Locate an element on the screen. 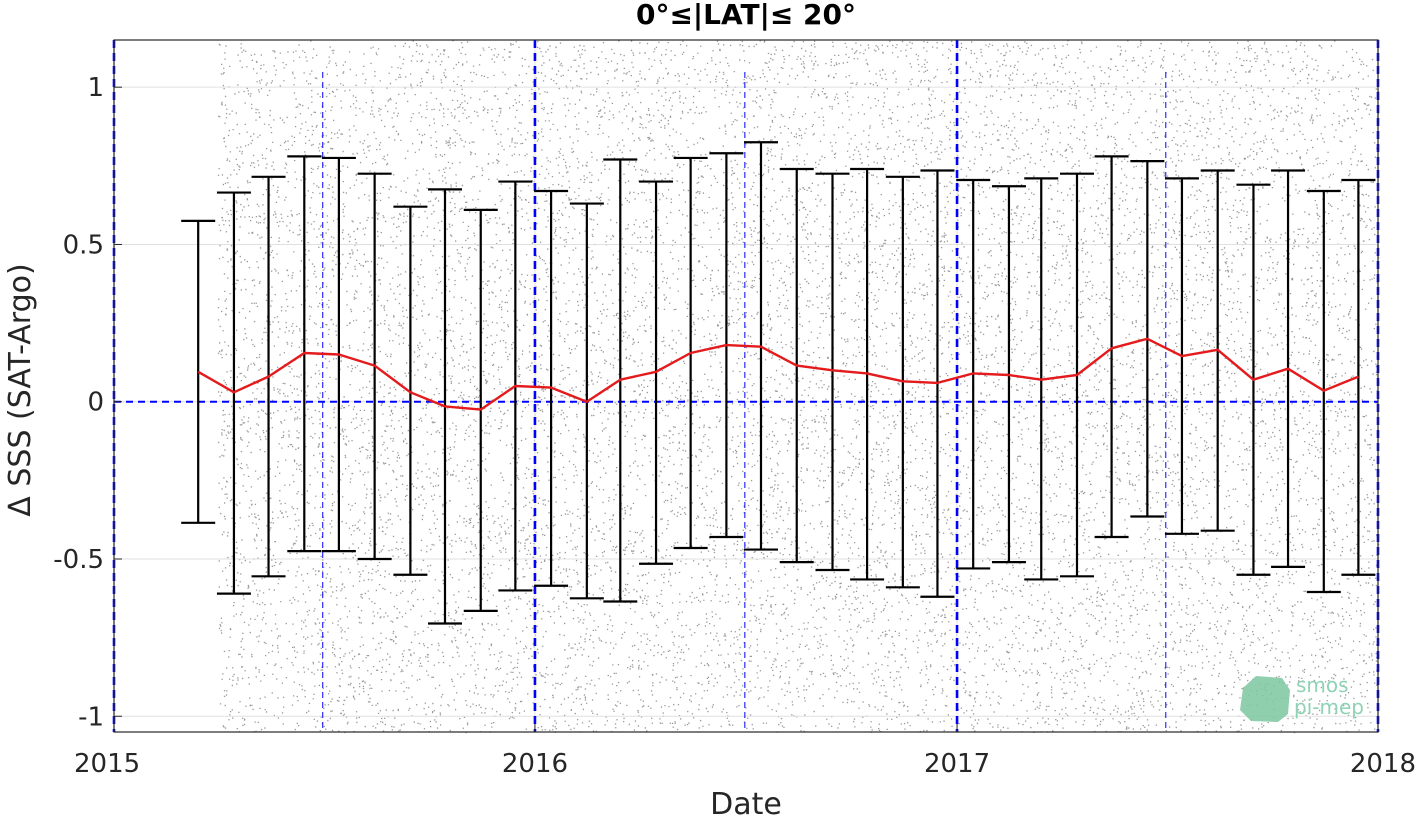  x-axis-label: Date is located at coordinates (746, 802).